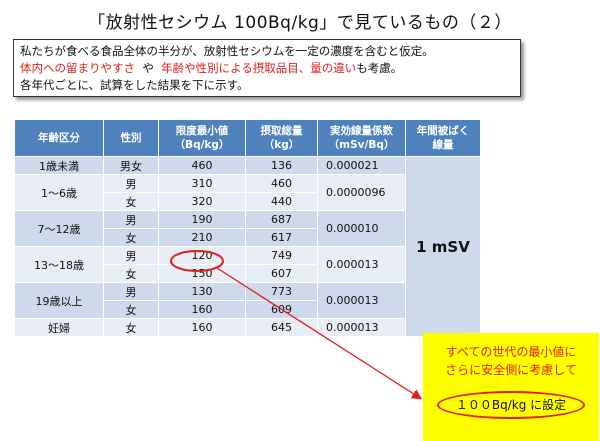  Describe the element at coordinates (59, 300) in the screenshot. I see `age-cell: 19歳以上` at that location.